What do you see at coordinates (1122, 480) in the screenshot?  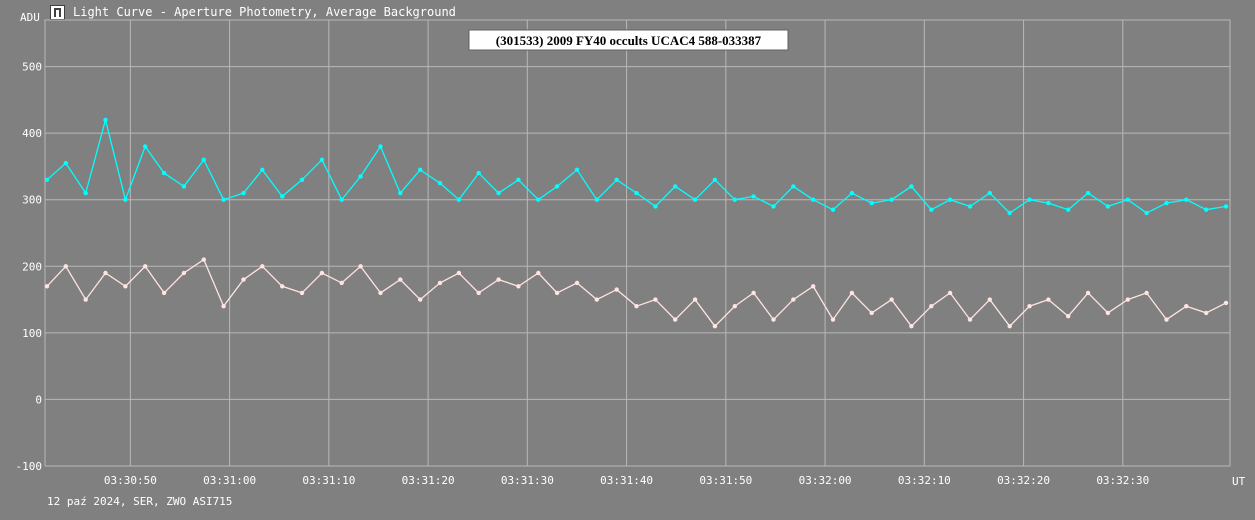 I see `x-tick-label: 03:32:30` at bounding box center [1122, 480].